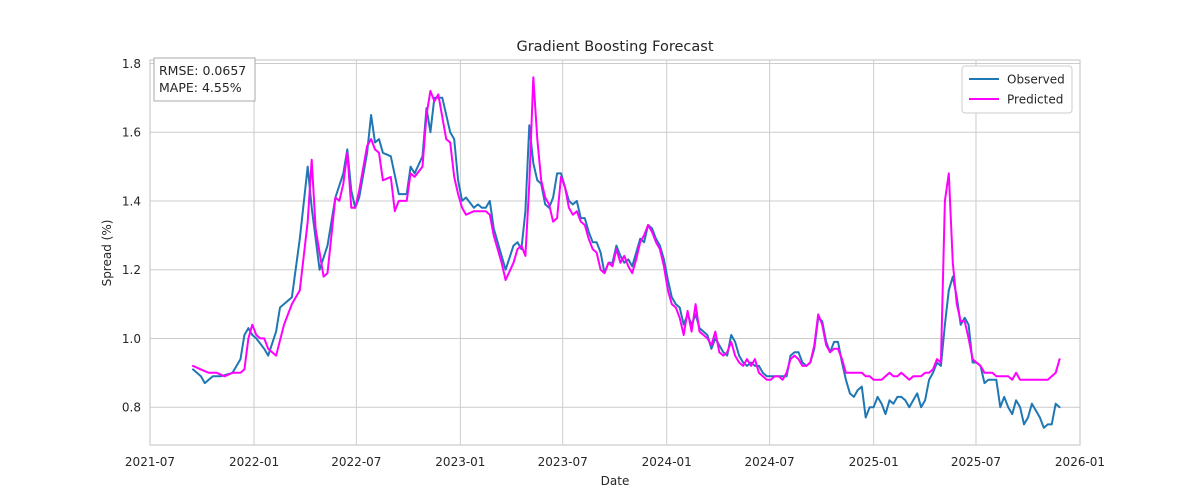 The image size is (1200, 500). I want to click on x-tick-label: 2022-01, so click(254, 462).